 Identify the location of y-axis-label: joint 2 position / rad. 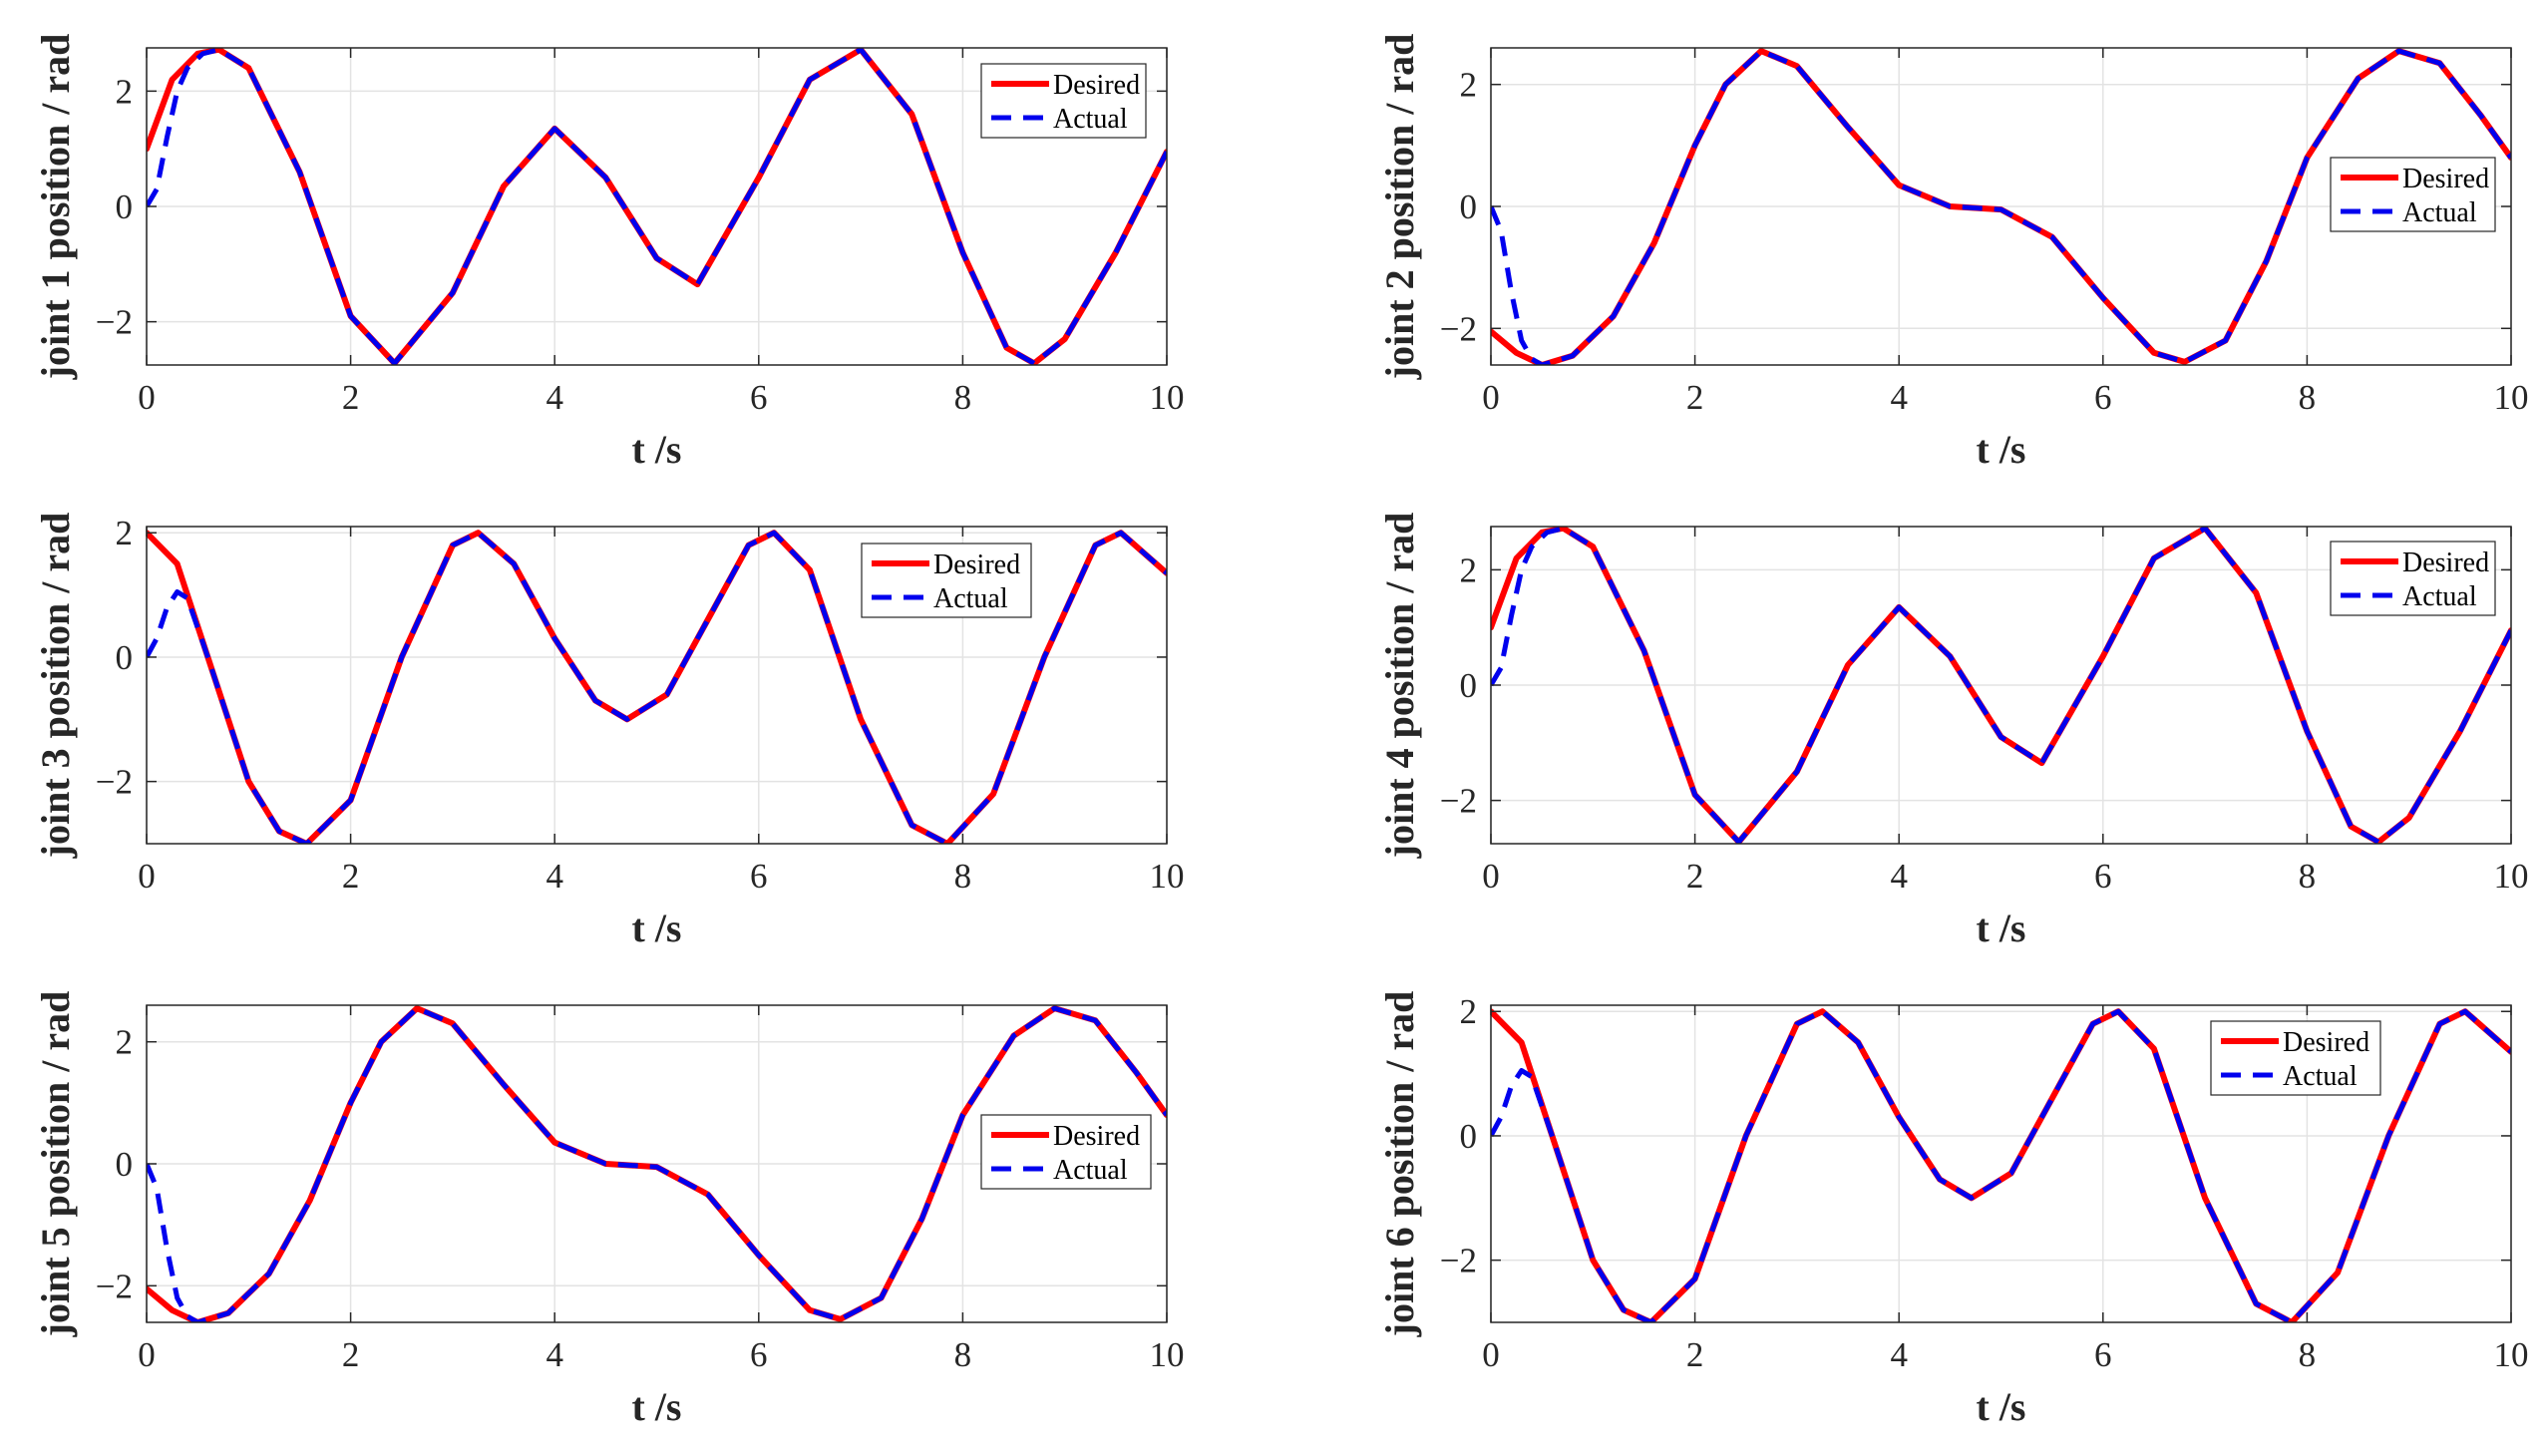
(1399, 207).